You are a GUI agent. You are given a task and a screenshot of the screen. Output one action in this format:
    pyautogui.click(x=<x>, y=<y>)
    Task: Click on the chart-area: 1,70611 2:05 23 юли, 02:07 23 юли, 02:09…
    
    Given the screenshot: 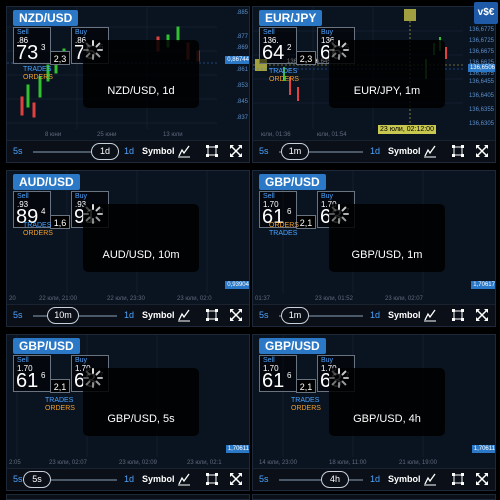 What is the action you would take?
    pyautogui.click(x=128, y=403)
    